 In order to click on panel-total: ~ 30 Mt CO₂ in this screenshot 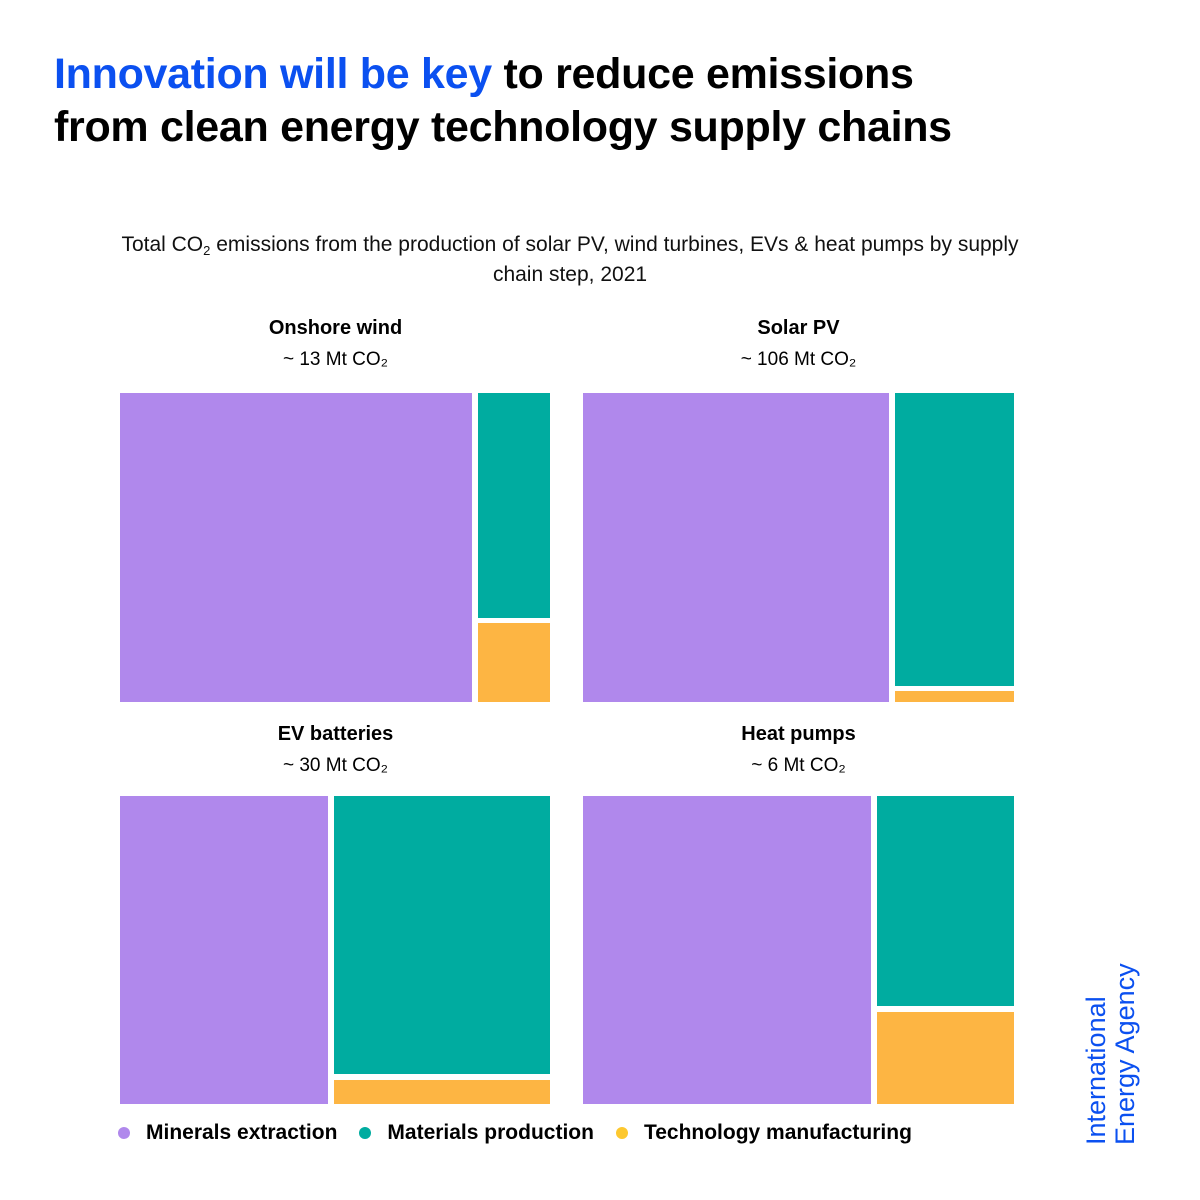, I will do `click(335, 765)`.